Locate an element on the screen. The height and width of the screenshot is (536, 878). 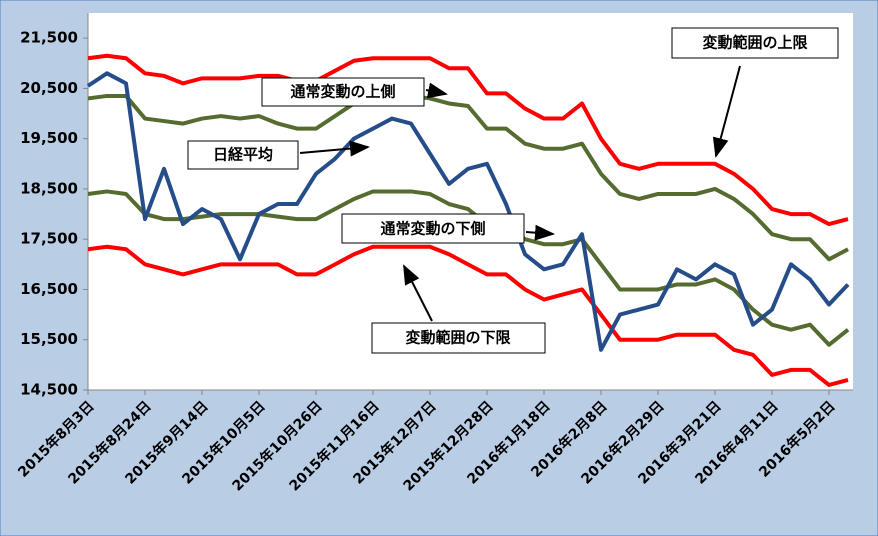
annotation-text: 通常変動の上側 is located at coordinates (342, 92).